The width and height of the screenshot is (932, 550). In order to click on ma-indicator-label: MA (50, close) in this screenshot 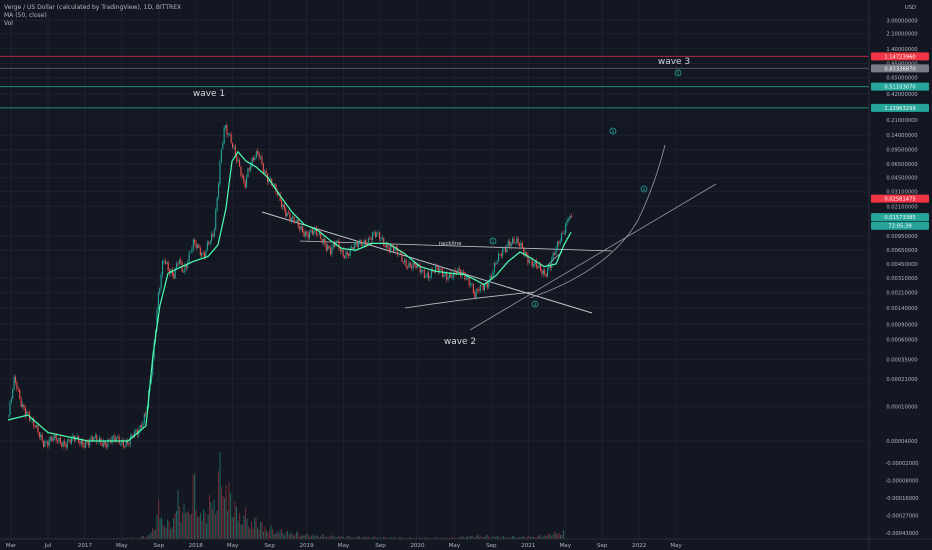, I will do `click(25, 15)`.